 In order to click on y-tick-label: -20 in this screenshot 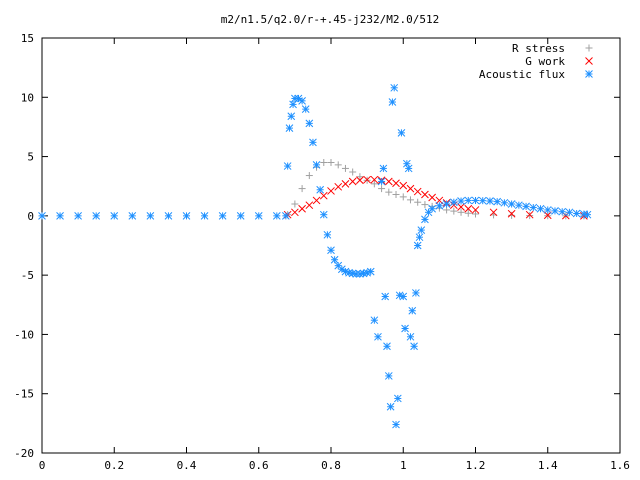, I will do `click(24, 453)`.